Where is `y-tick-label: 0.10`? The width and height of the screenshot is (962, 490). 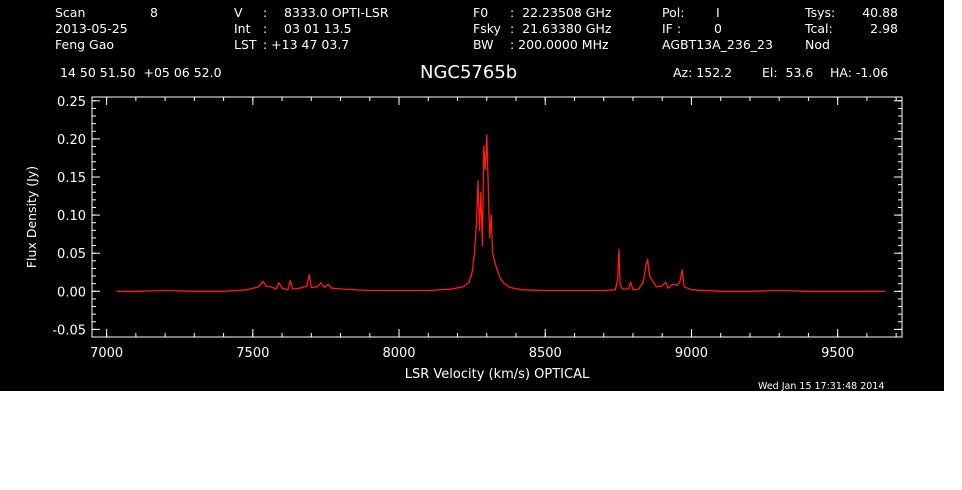
y-tick-label: 0.10 is located at coordinates (71, 216).